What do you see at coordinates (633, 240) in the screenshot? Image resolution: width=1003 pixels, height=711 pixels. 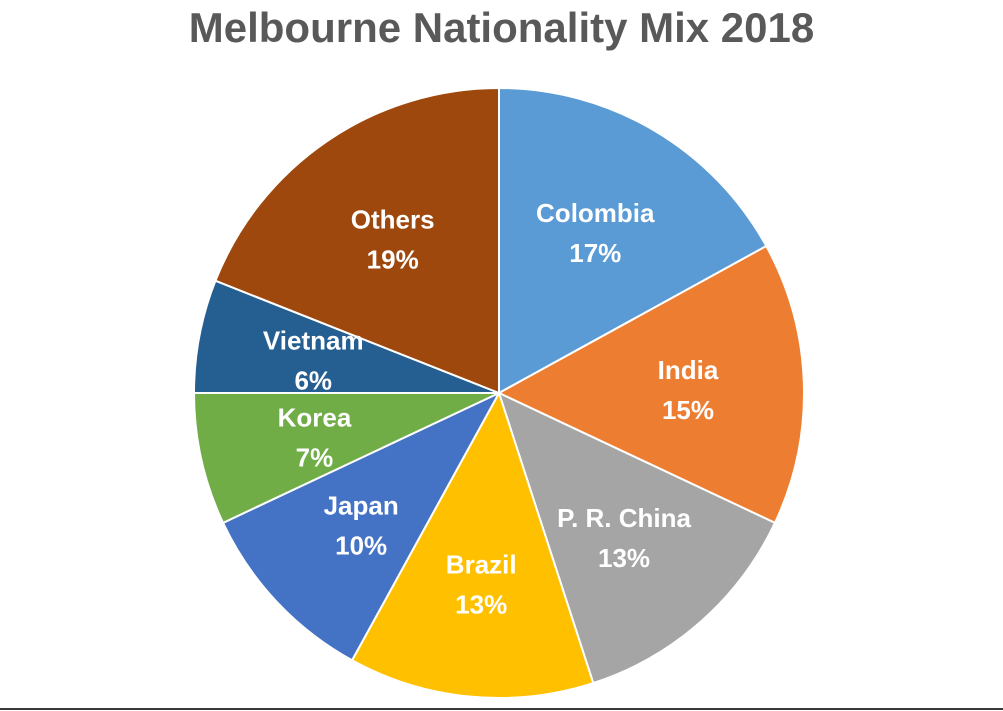 I see `pie-slice-colombia` at bounding box center [633, 240].